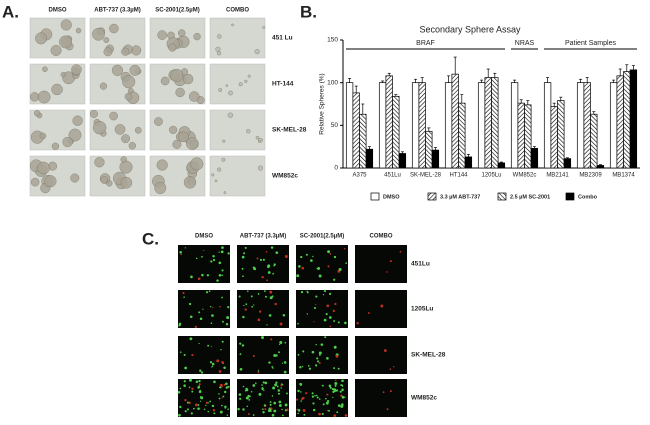 The width and height of the screenshot is (650, 425). Describe the element at coordinates (283, 84) in the screenshot. I see `row-label: HT-144` at that location.